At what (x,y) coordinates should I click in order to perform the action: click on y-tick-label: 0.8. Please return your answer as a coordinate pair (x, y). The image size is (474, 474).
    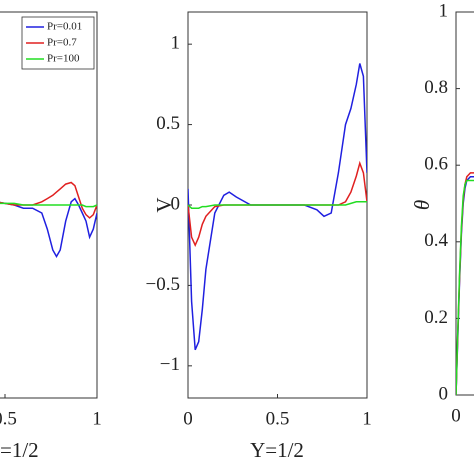
    Looking at the image, I should click on (436, 87).